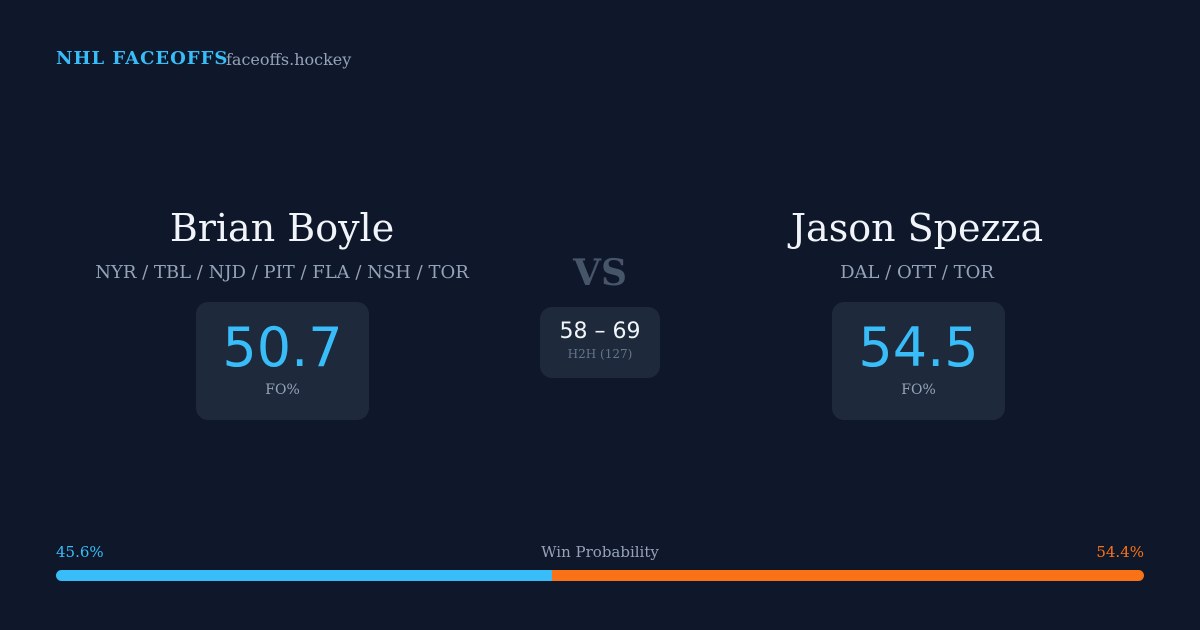 The height and width of the screenshot is (630, 1200). I want to click on h2h-score: 58 – 69, so click(600, 331).